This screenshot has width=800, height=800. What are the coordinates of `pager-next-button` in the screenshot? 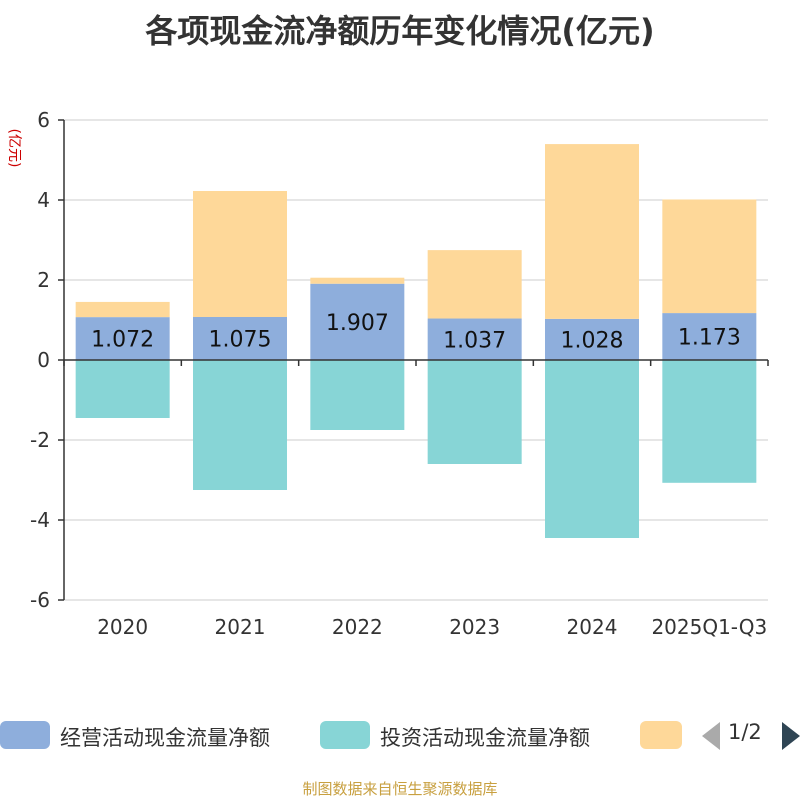 It's located at (791, 736).